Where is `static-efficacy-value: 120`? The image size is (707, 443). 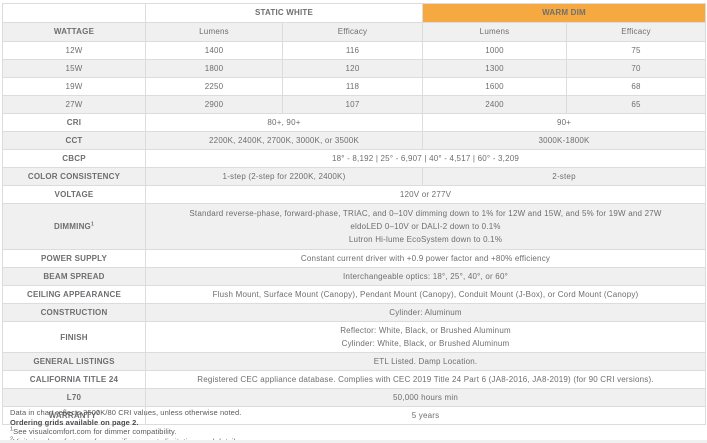 static-efficacy-value: 120 is located at coordinates (352, 68).